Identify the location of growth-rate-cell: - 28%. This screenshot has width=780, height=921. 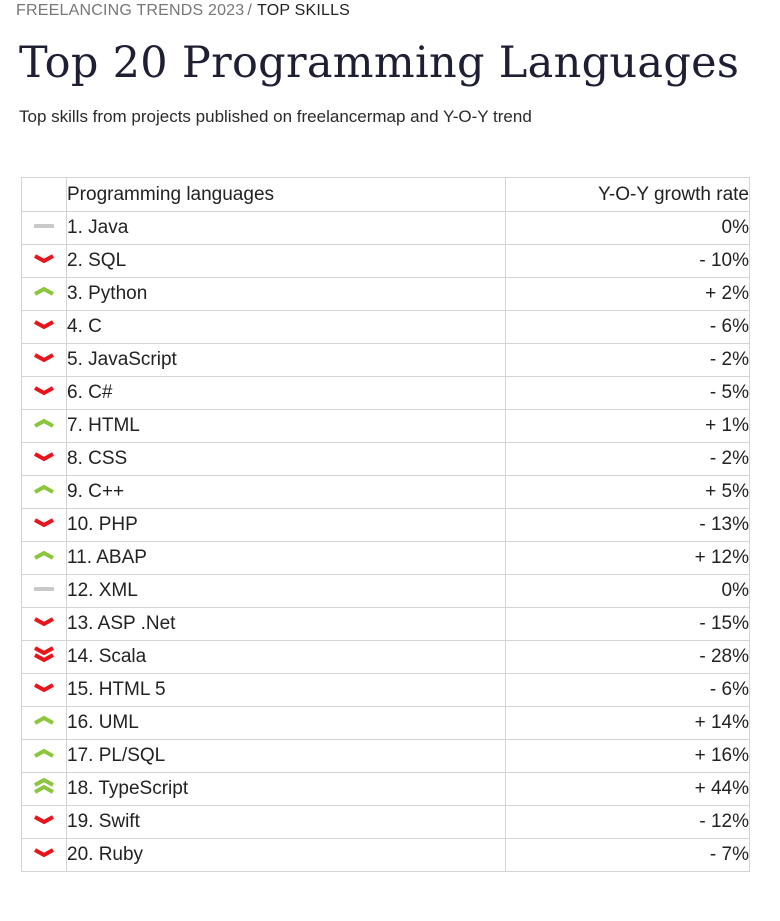
(627, 657).